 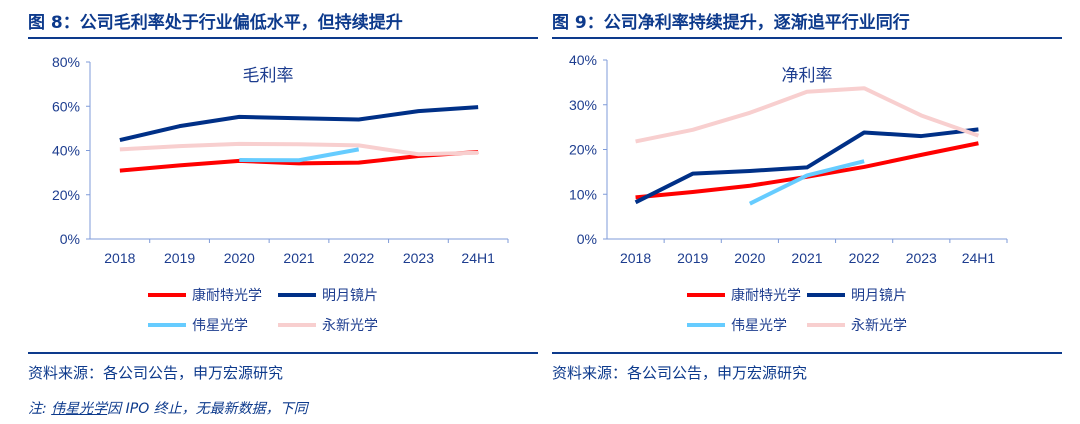 What do you see at coordinates (583, 194) in the screenshot?
I see `y-tick-label: 10%` at bounding box center [583, 194].